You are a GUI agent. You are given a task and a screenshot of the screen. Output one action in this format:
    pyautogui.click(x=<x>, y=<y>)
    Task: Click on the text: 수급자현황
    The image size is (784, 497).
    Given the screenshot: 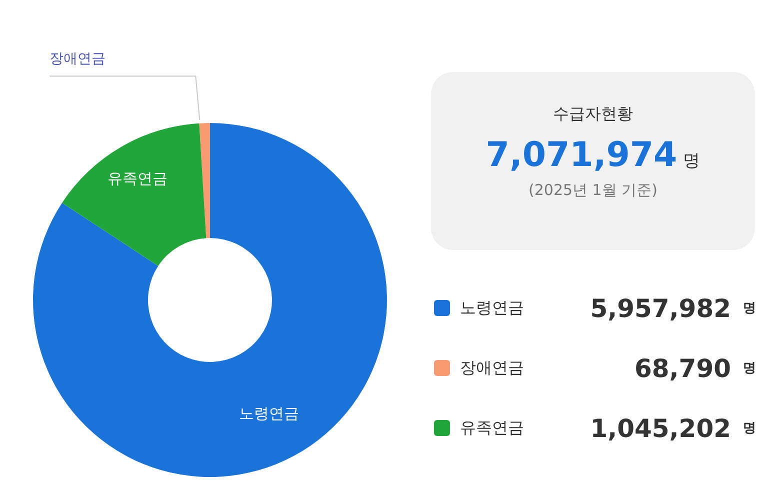 What is the action you would take?
    pyautogui.click(x=593, y=114)
    